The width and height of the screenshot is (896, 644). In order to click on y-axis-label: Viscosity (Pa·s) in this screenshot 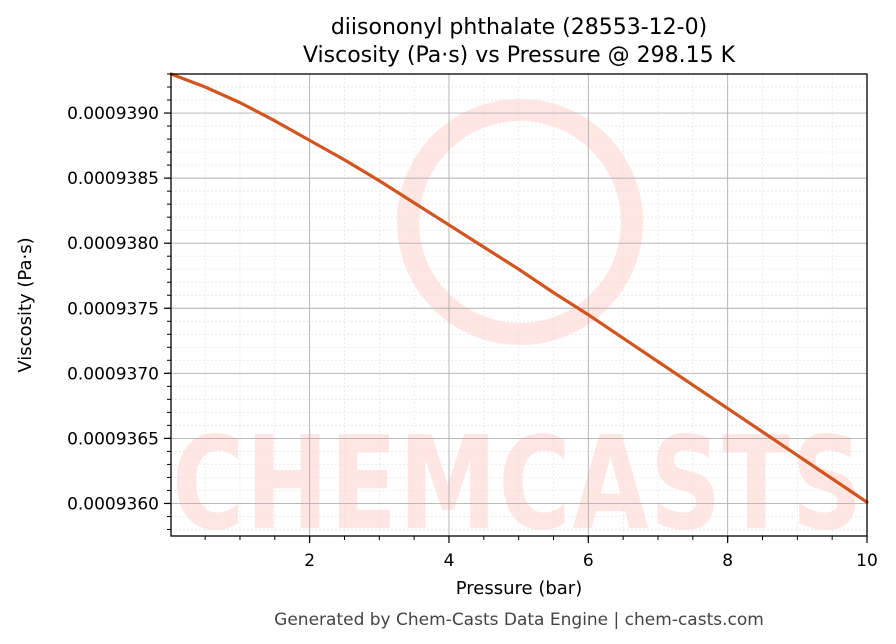, I will do `click(25, 304)`.